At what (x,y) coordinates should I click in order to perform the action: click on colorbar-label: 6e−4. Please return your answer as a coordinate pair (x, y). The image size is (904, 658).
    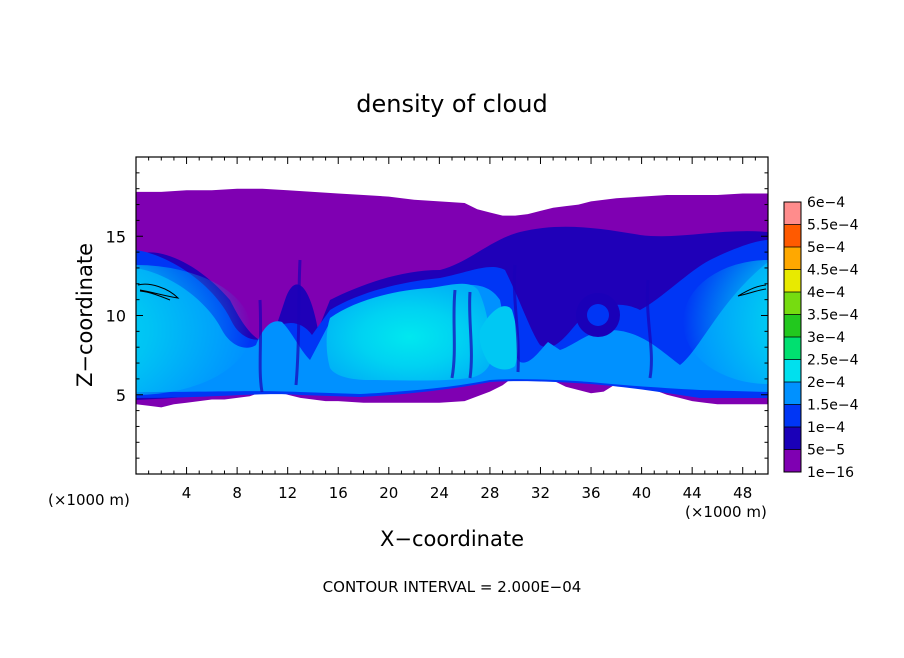
    Looking at the image, I should click on (826, 203).